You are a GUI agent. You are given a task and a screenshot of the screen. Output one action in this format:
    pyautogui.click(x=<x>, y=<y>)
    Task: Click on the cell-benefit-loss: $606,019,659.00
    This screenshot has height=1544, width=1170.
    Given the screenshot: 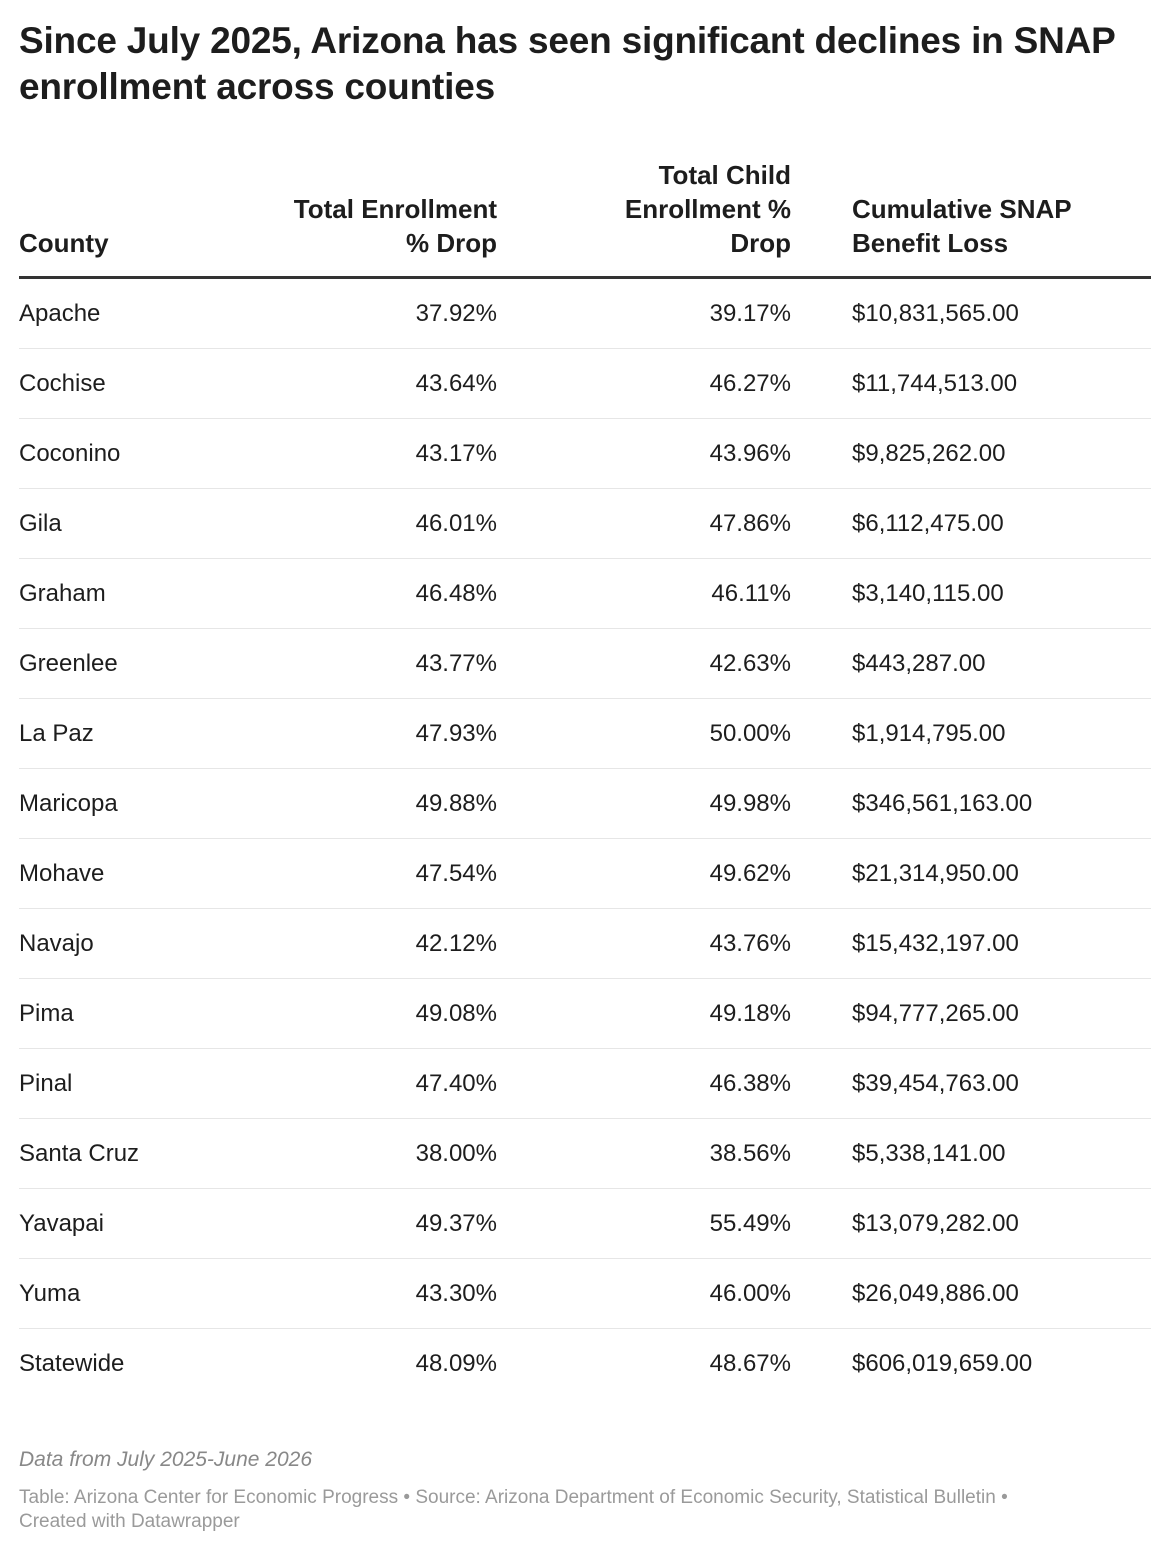 What is the action you would take?
    pyautogui.click(x=942, y=1363)
    